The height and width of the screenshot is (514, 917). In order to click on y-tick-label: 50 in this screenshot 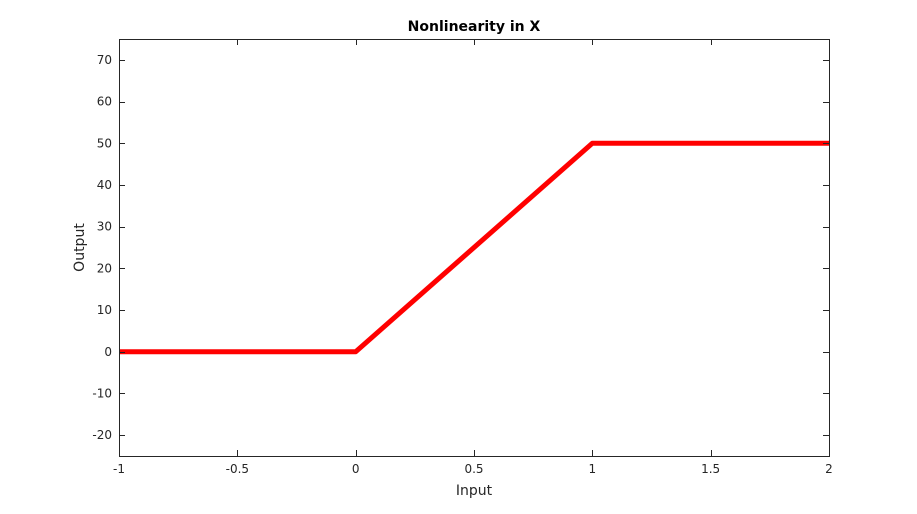, I will do `click(104, 143)`.